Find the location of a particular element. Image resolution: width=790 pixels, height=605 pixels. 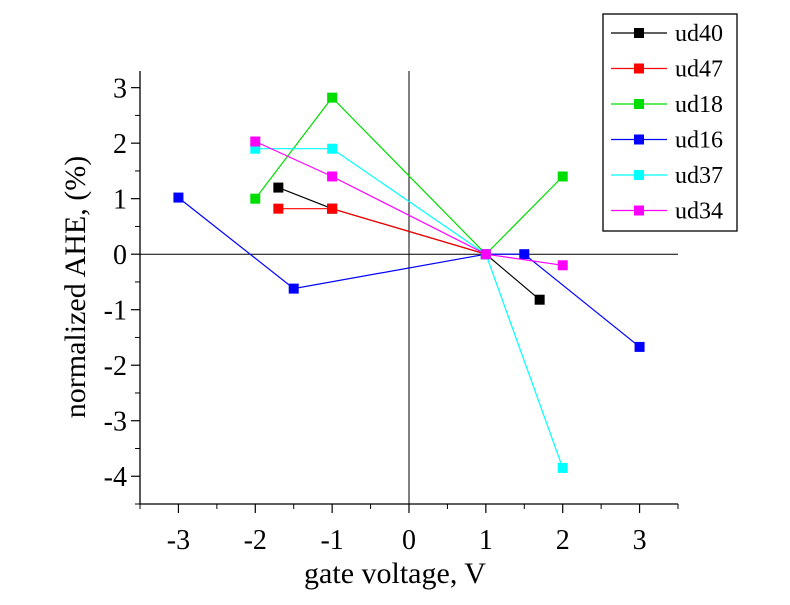

series-line-ud47 is located at coordinates (382, 231).